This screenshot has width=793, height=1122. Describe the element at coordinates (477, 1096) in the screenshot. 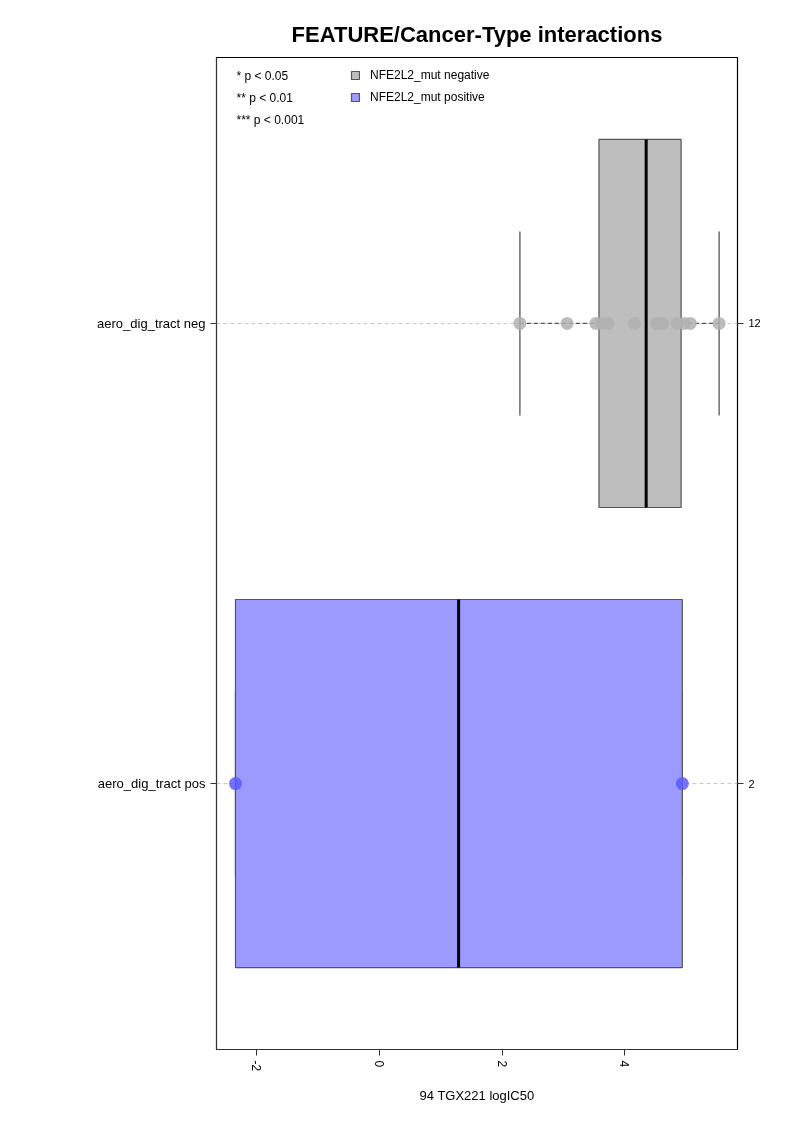

I see `x-axis-title: 94 TGX221 logIC50` at that location.